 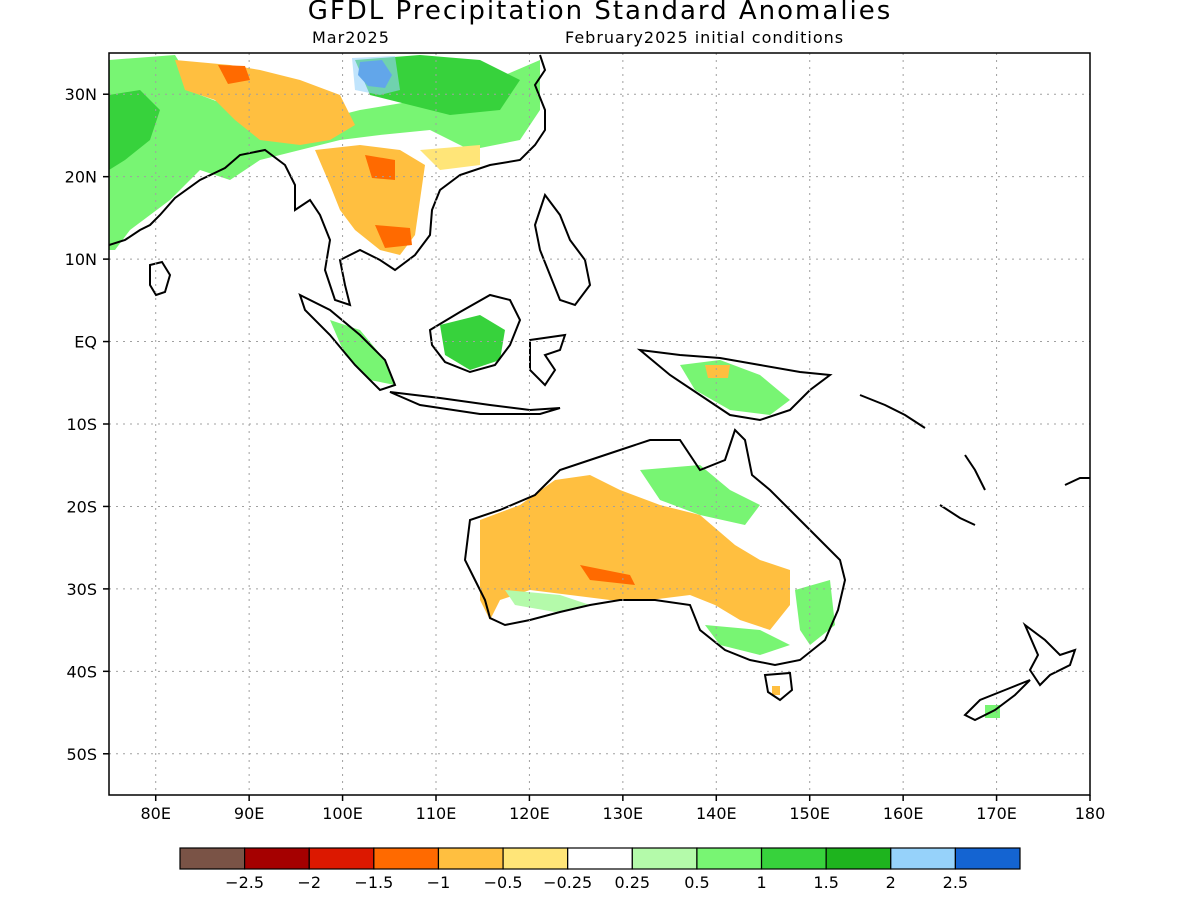 What do you see at coordinates (955, 882) in the screenshot?
I see `colorbar-label-11: 2.5` at bounding box center [955, 882].